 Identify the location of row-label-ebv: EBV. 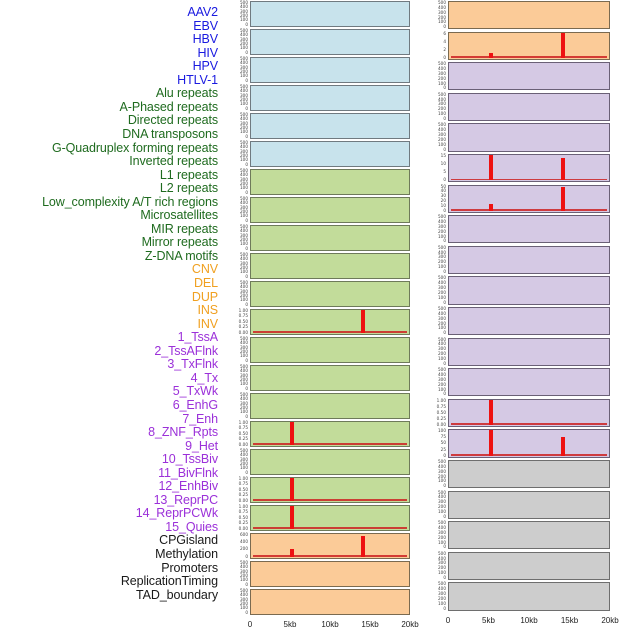
(205, 25).